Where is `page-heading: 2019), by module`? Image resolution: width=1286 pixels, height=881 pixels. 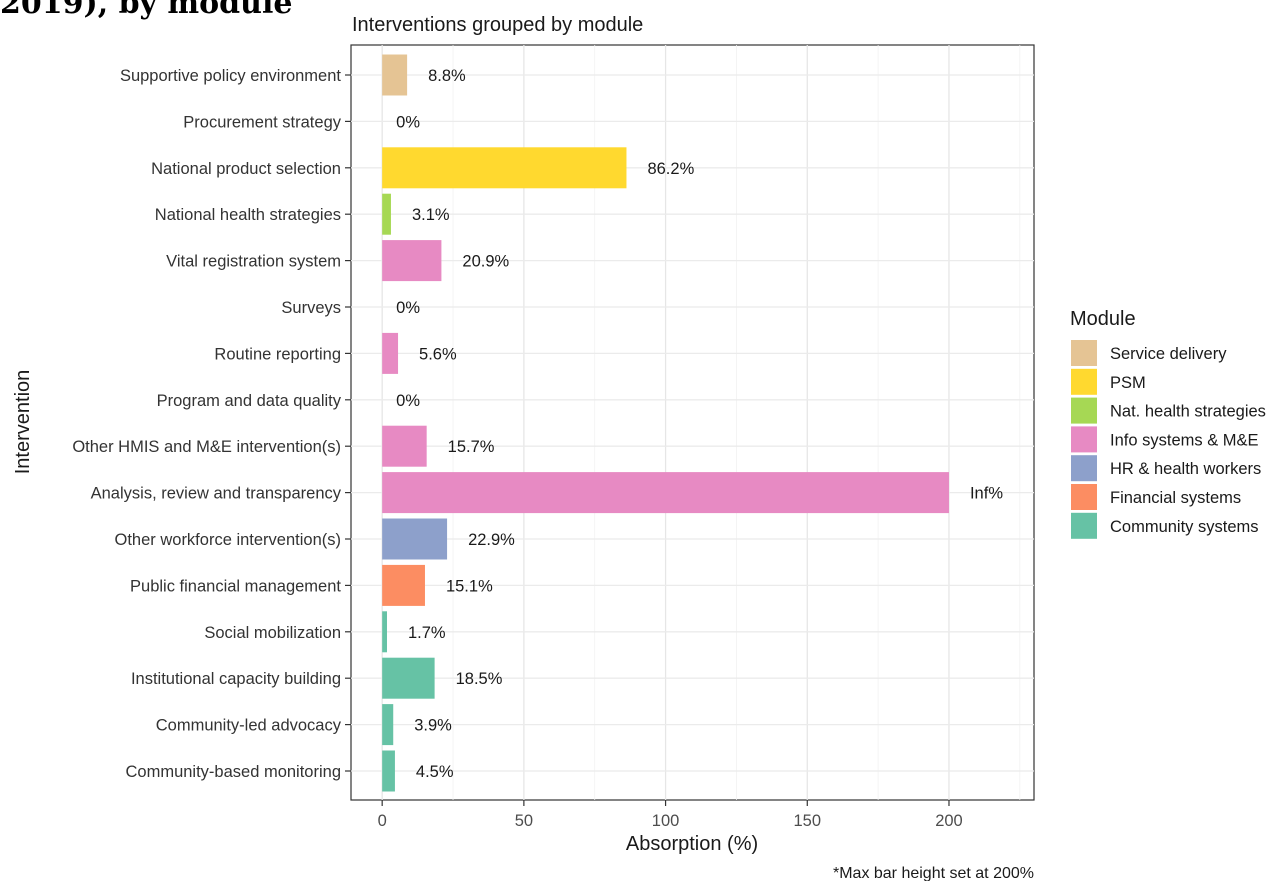
page-heading: 2019), by module is located at coordinates (146, 10).